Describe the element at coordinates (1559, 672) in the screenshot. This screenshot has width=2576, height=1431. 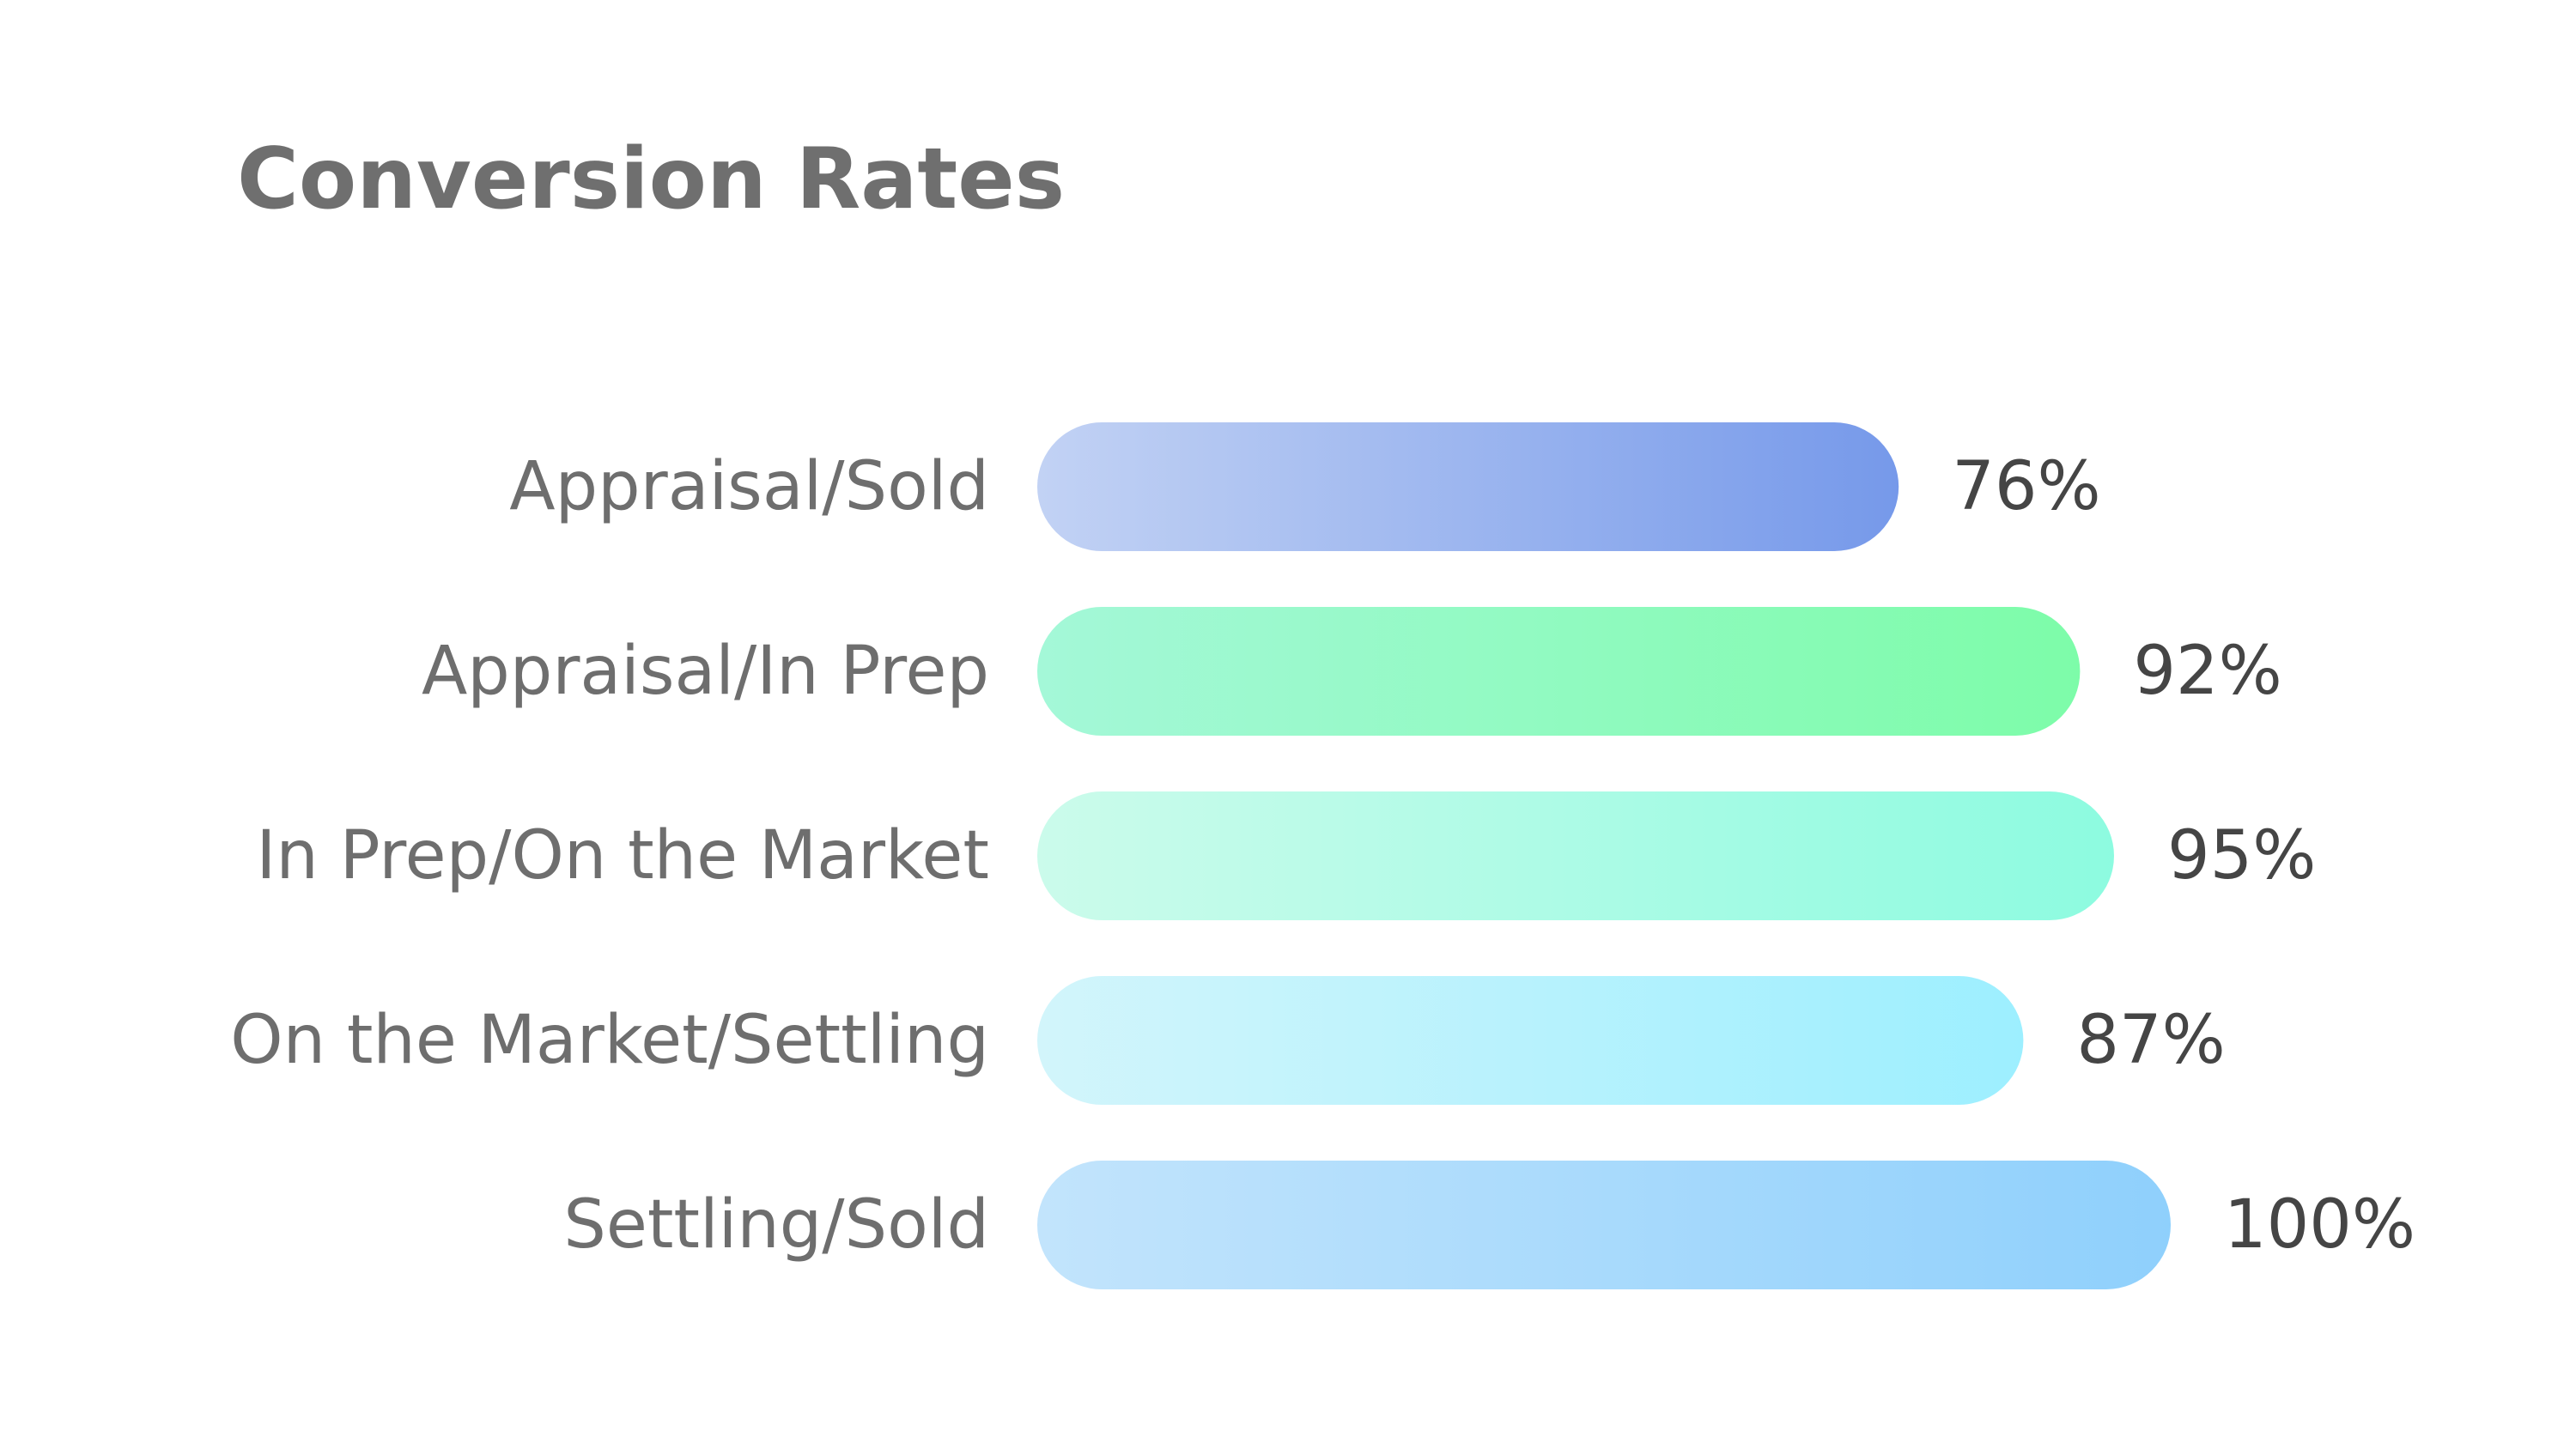
I see `bar-appraisal-in-prep` at that location.